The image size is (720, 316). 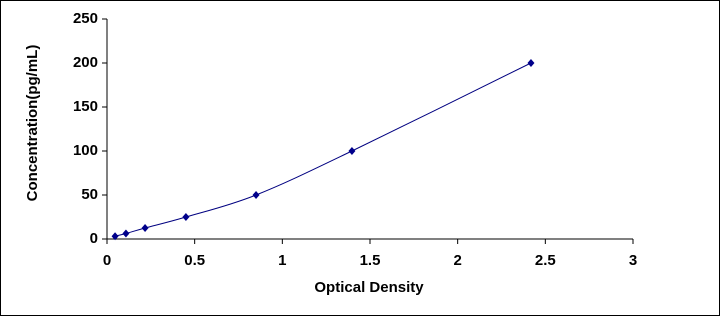 I want to click on x-tick-label: 0.5, so click(x=194, y=260).